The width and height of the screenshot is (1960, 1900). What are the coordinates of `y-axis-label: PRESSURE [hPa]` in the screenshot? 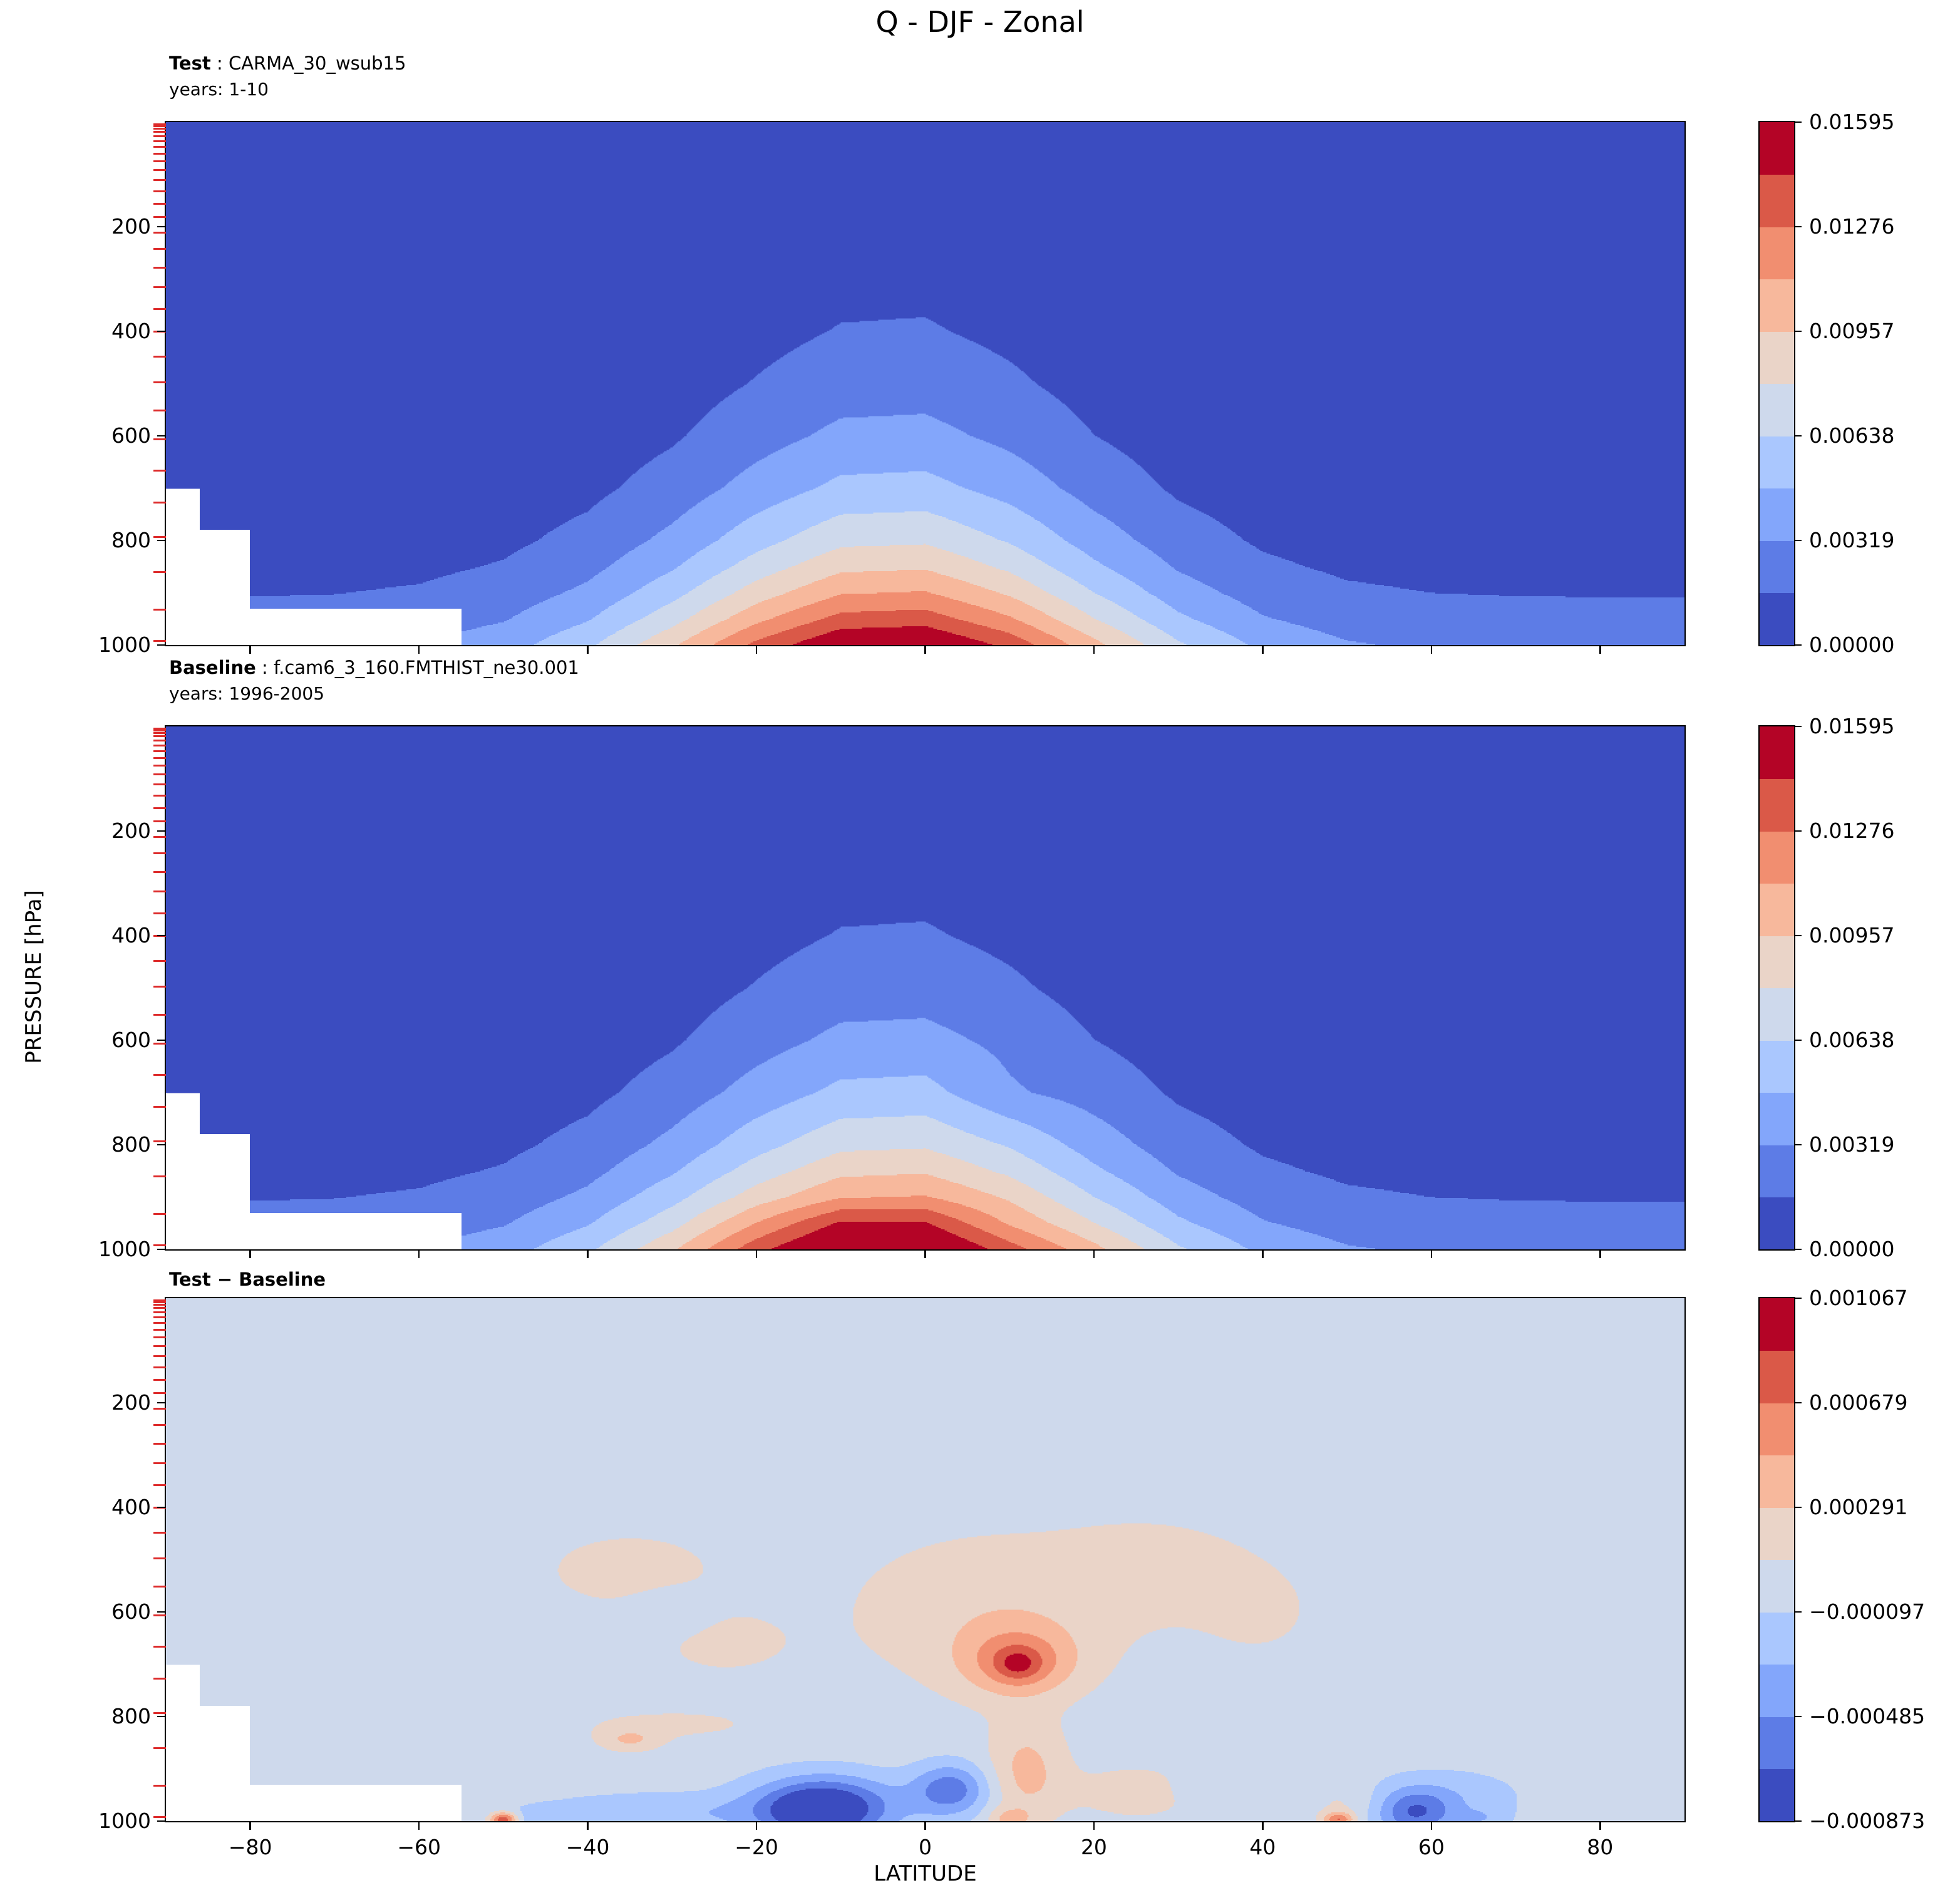 It's located at (33, 977).